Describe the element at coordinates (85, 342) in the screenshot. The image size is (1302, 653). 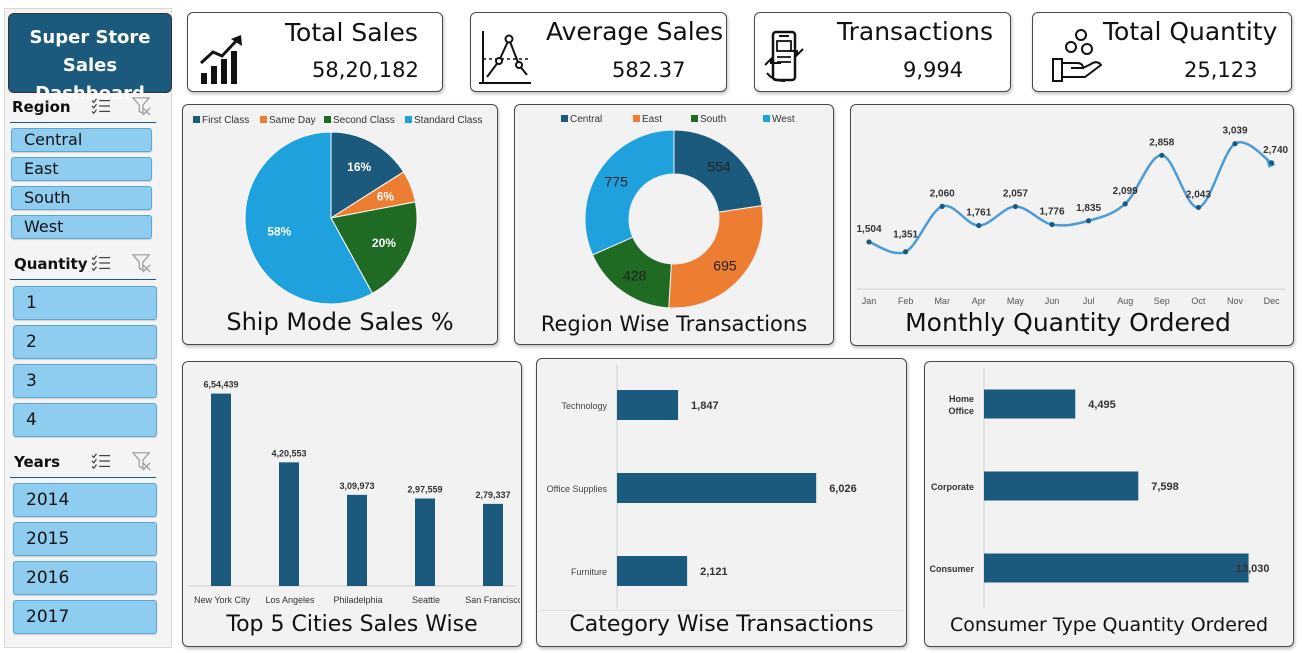
I see `slicer-quantity-item: 2` at that location.